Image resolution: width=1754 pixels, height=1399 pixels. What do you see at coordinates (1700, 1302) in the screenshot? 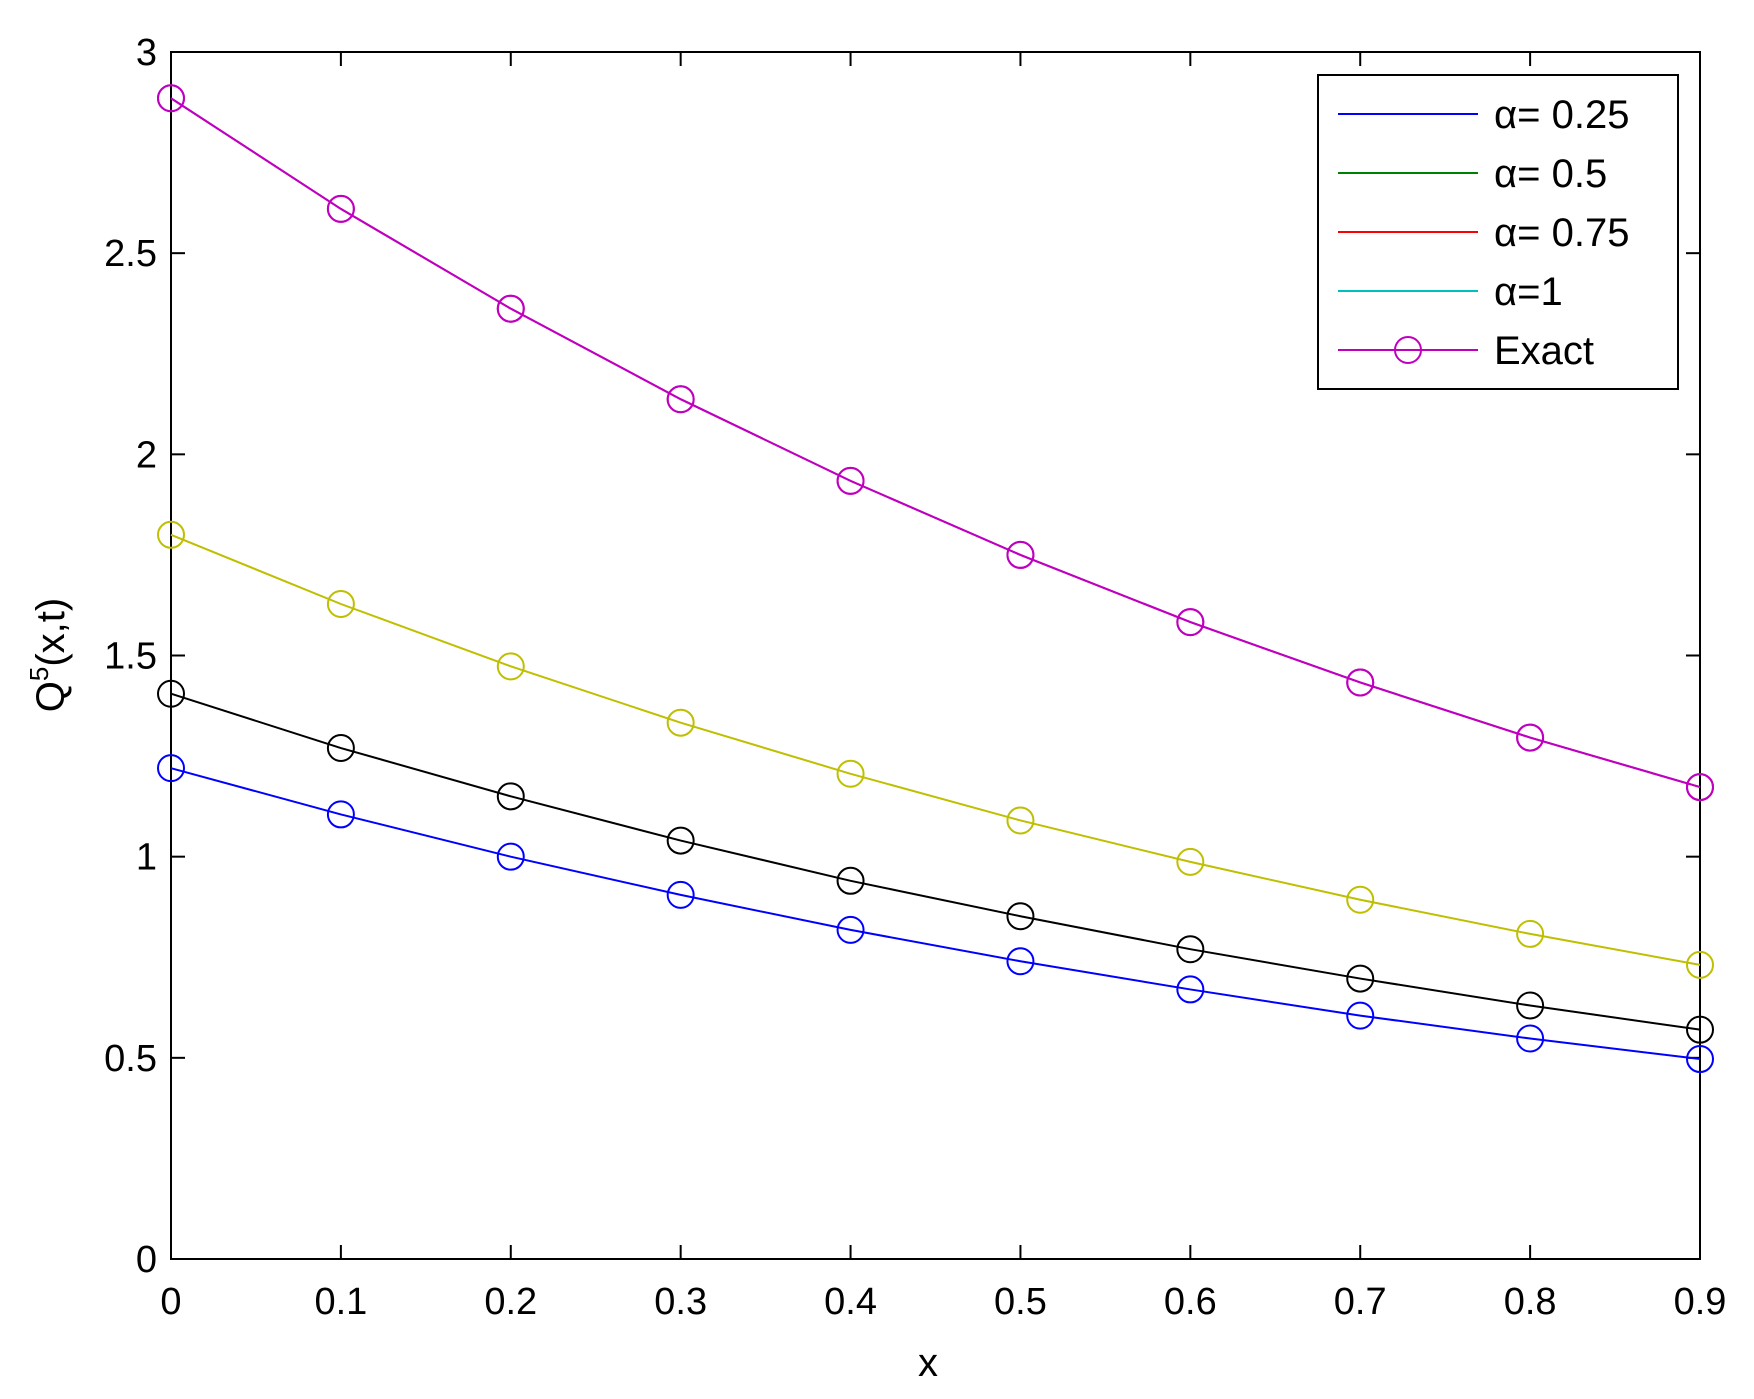
I see `x-tick-label: 0.9` at bounding box center [1700, 1302].